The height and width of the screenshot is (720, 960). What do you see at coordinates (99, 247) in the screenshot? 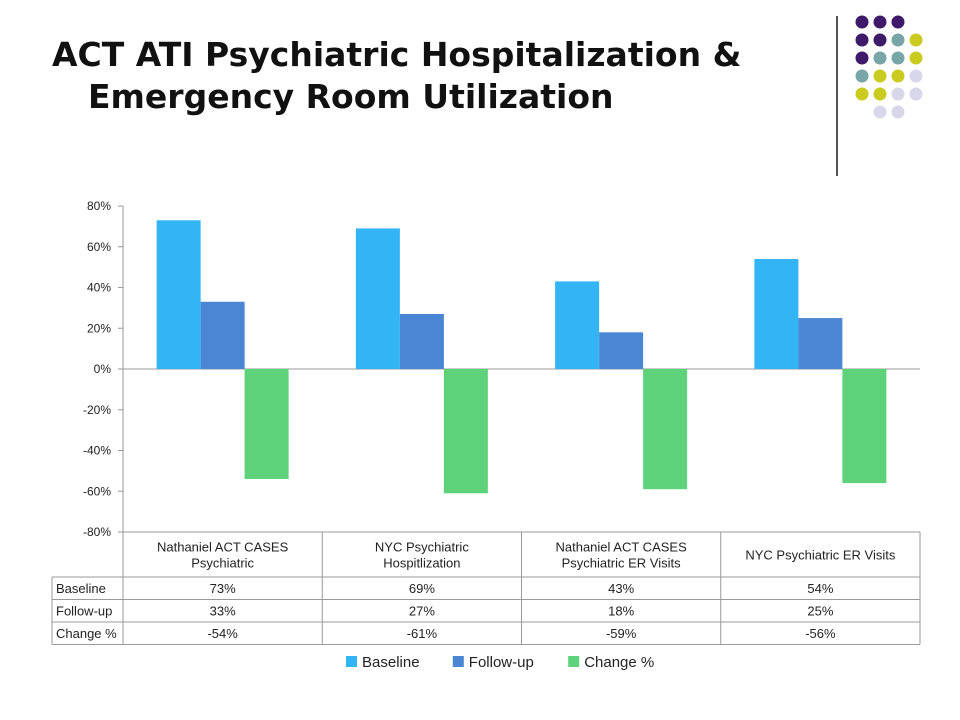
I see `y-tick-label: 60%` at bounding box center [99, 247].